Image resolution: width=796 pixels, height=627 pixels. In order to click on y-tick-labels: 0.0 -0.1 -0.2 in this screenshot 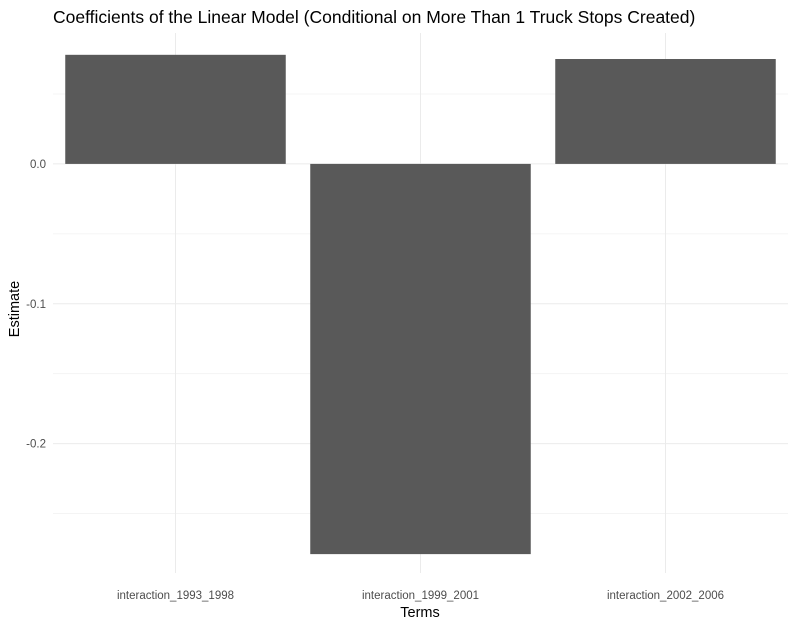, I will do `click(36, 305)`.